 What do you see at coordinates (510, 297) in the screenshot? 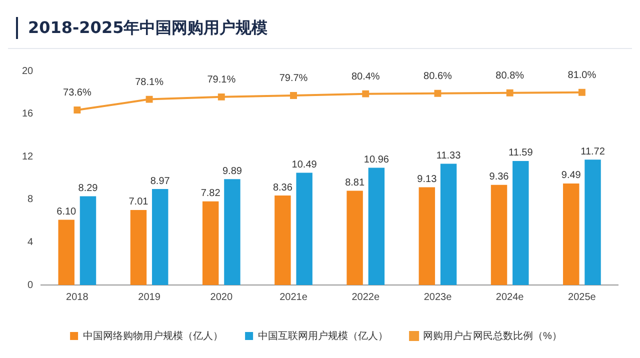
I see `x-tick-label: 2024e` at bounding box center [510, 297].